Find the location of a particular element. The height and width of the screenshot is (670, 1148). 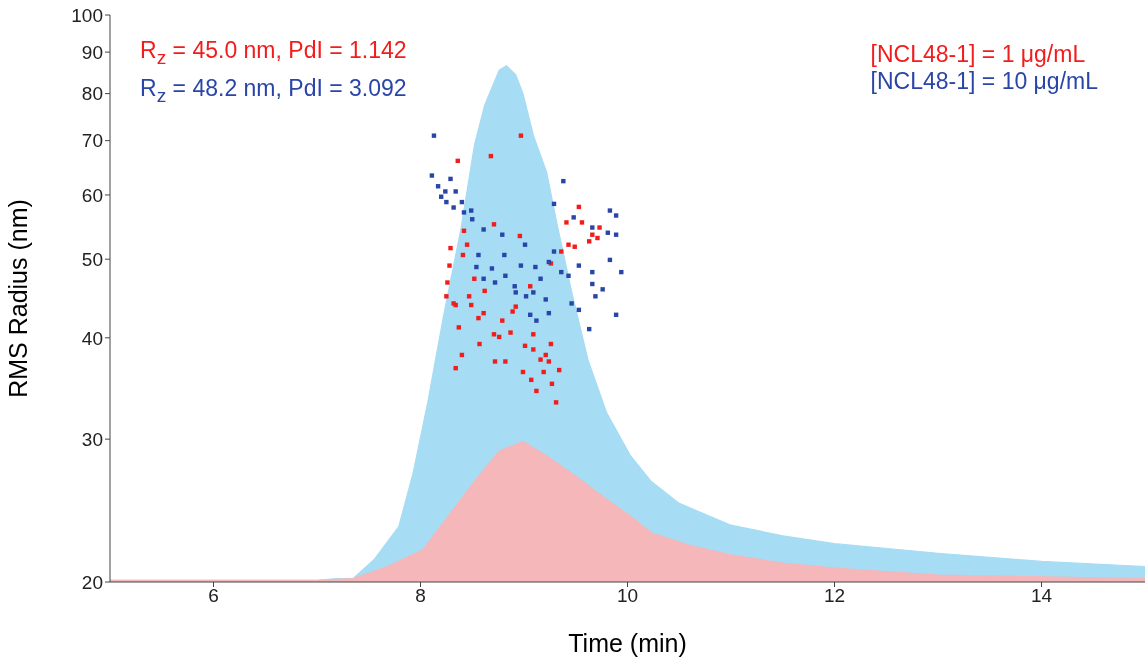

x-tick-label: 14 is located at coordinates (1041, 596).